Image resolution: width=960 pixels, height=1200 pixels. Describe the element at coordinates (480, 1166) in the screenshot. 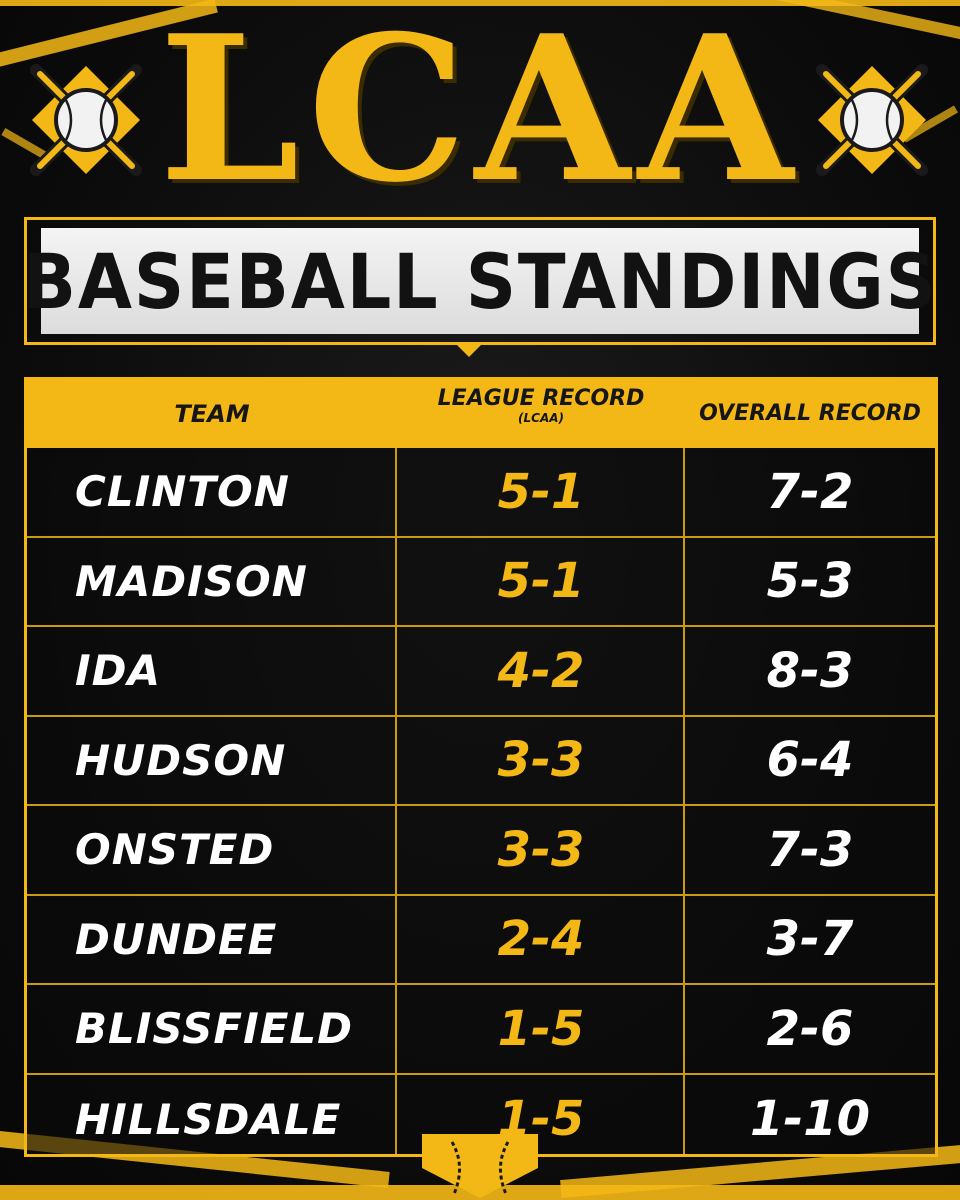

I see `home-plate-baseball-icon` at that location.